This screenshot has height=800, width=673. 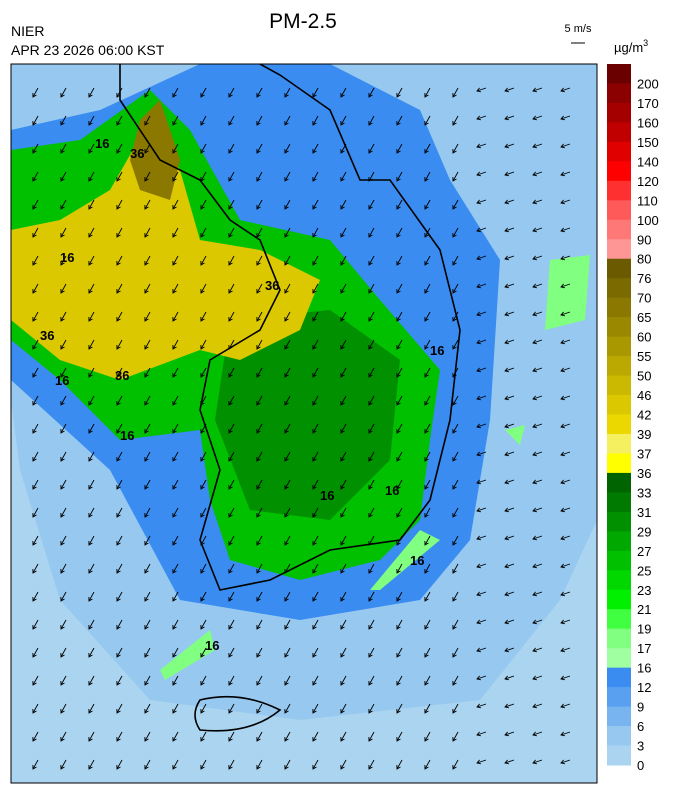 I want to click on colorbar-label: 33, so click(x=644, y=492).